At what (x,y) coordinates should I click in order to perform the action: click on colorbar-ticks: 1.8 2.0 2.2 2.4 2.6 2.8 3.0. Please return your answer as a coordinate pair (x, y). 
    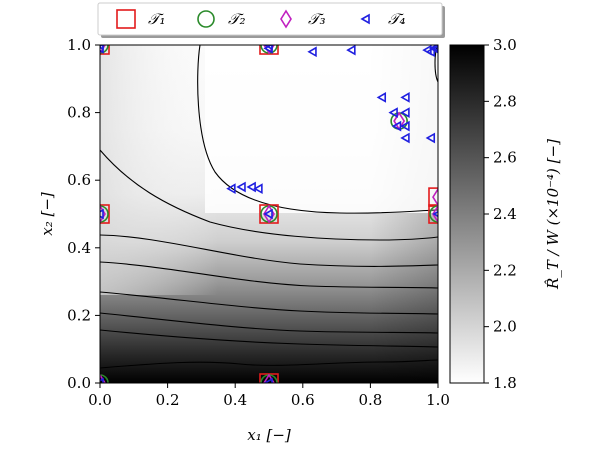
    Looking at the image, I should click on (500, 214).